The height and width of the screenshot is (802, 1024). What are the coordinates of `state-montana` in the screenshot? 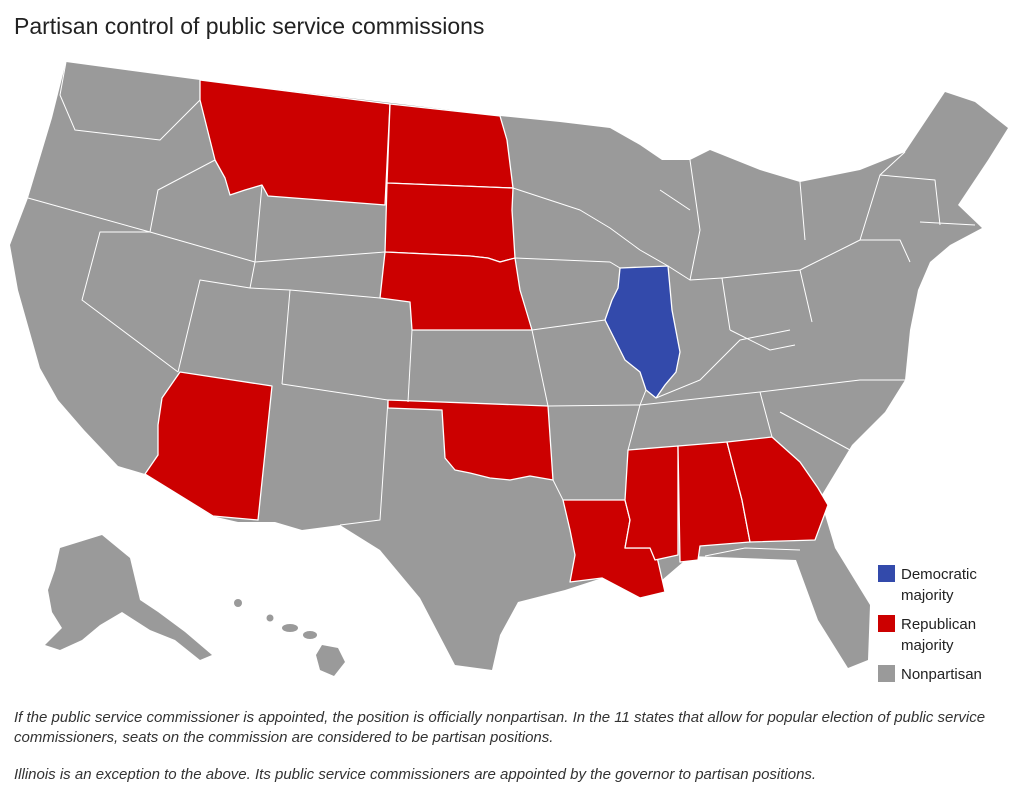 It's located at (295, 142).